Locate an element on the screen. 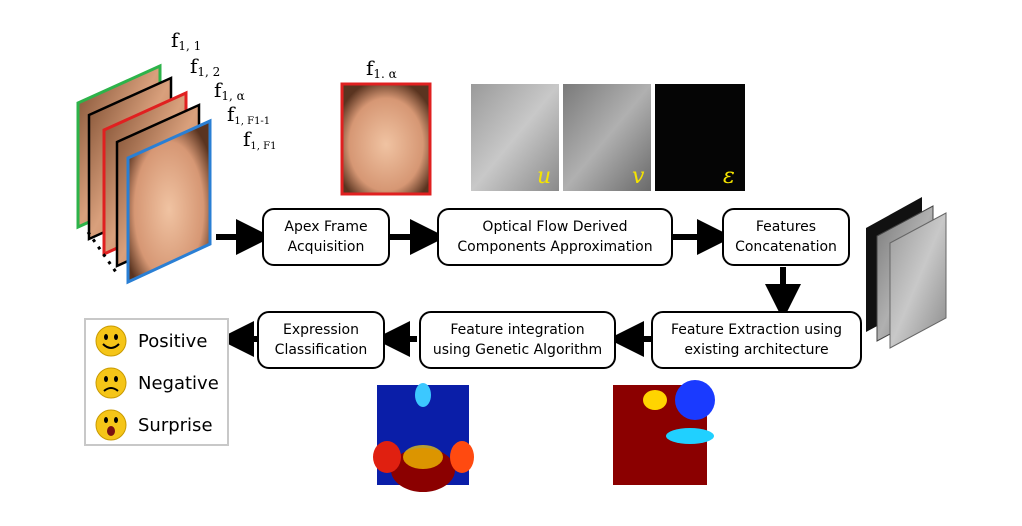  frame-blue is located at coordinates (169, 201).